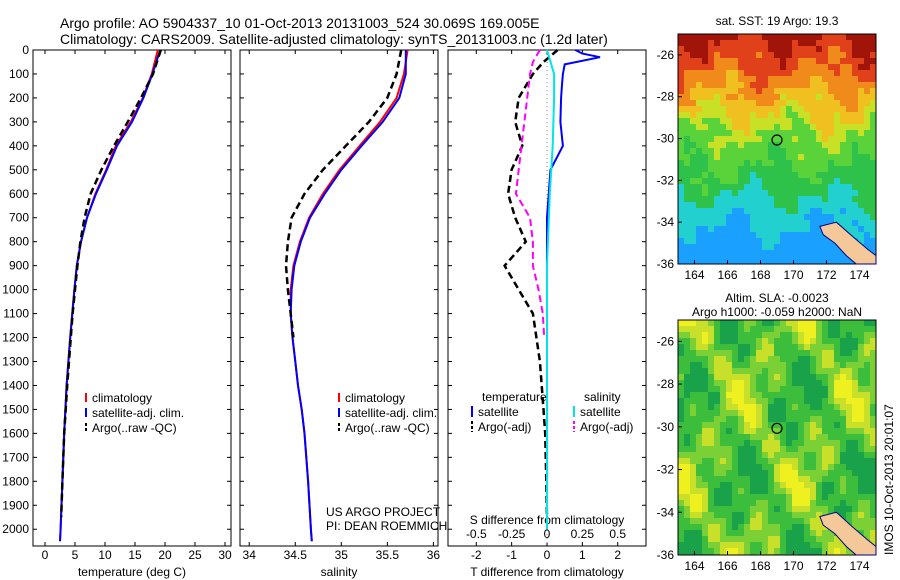  What do you see at coordinates (602, 397) in the screenshot?
I see `legend-title-salinity: salinity` at bounding box center [602, 397].